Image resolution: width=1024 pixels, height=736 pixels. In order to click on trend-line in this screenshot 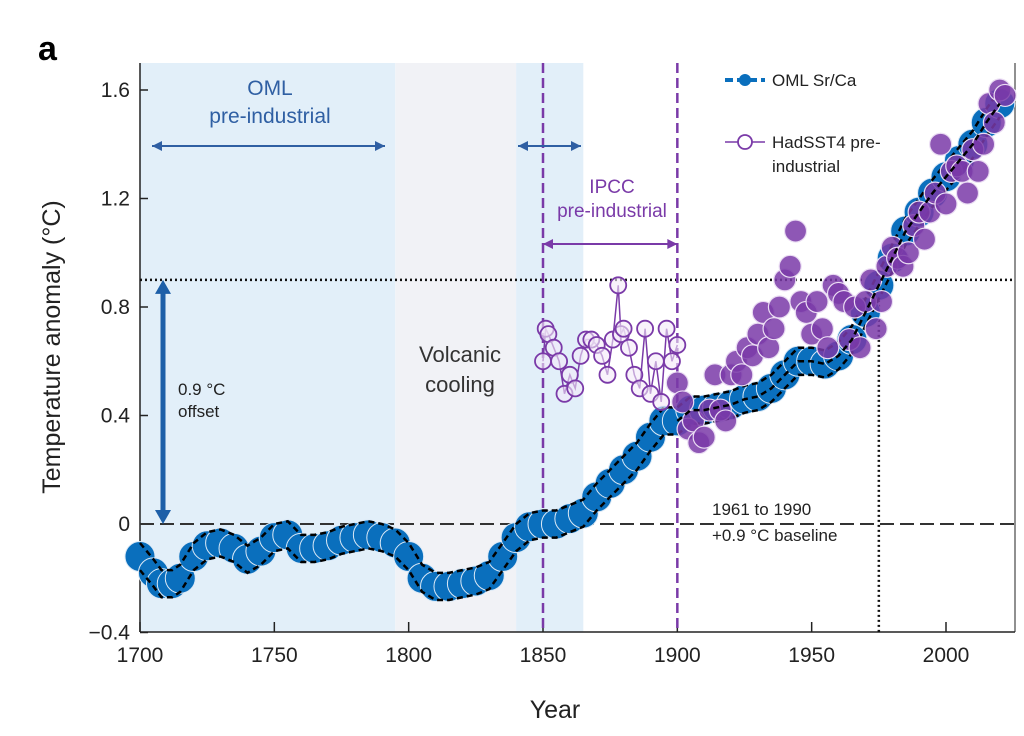, I will do `click(838, 262)`.